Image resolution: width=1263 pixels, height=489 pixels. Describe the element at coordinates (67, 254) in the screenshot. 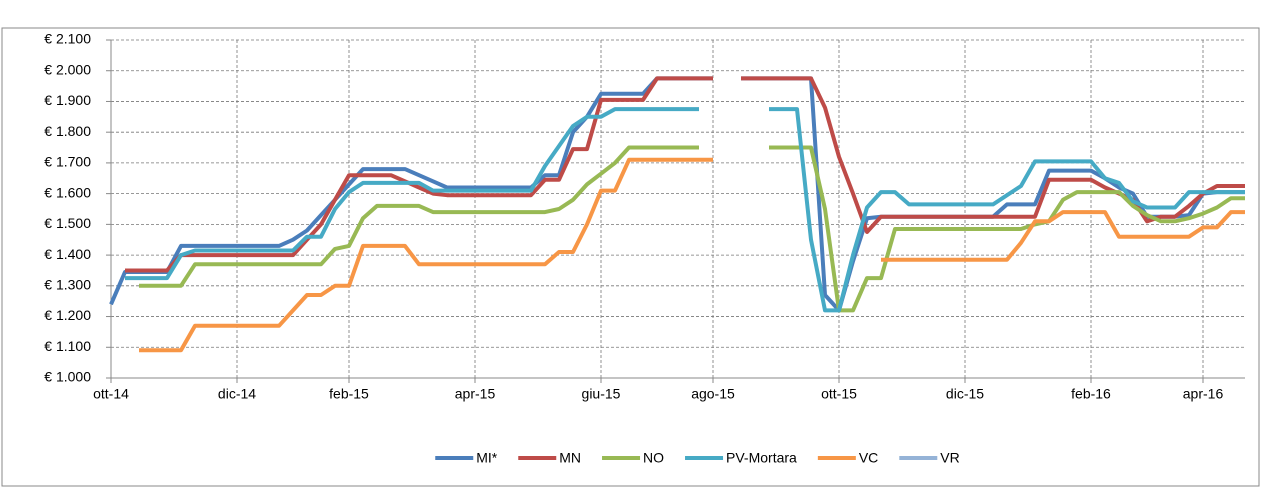

I see `y-tick-label: € 1.400` at that location.